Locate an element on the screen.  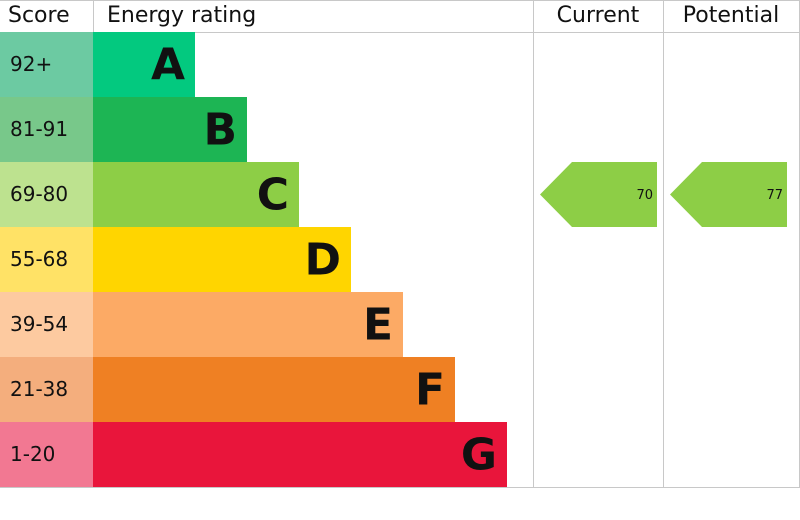
score-label: 92+ is located at coordinates (31, 64).